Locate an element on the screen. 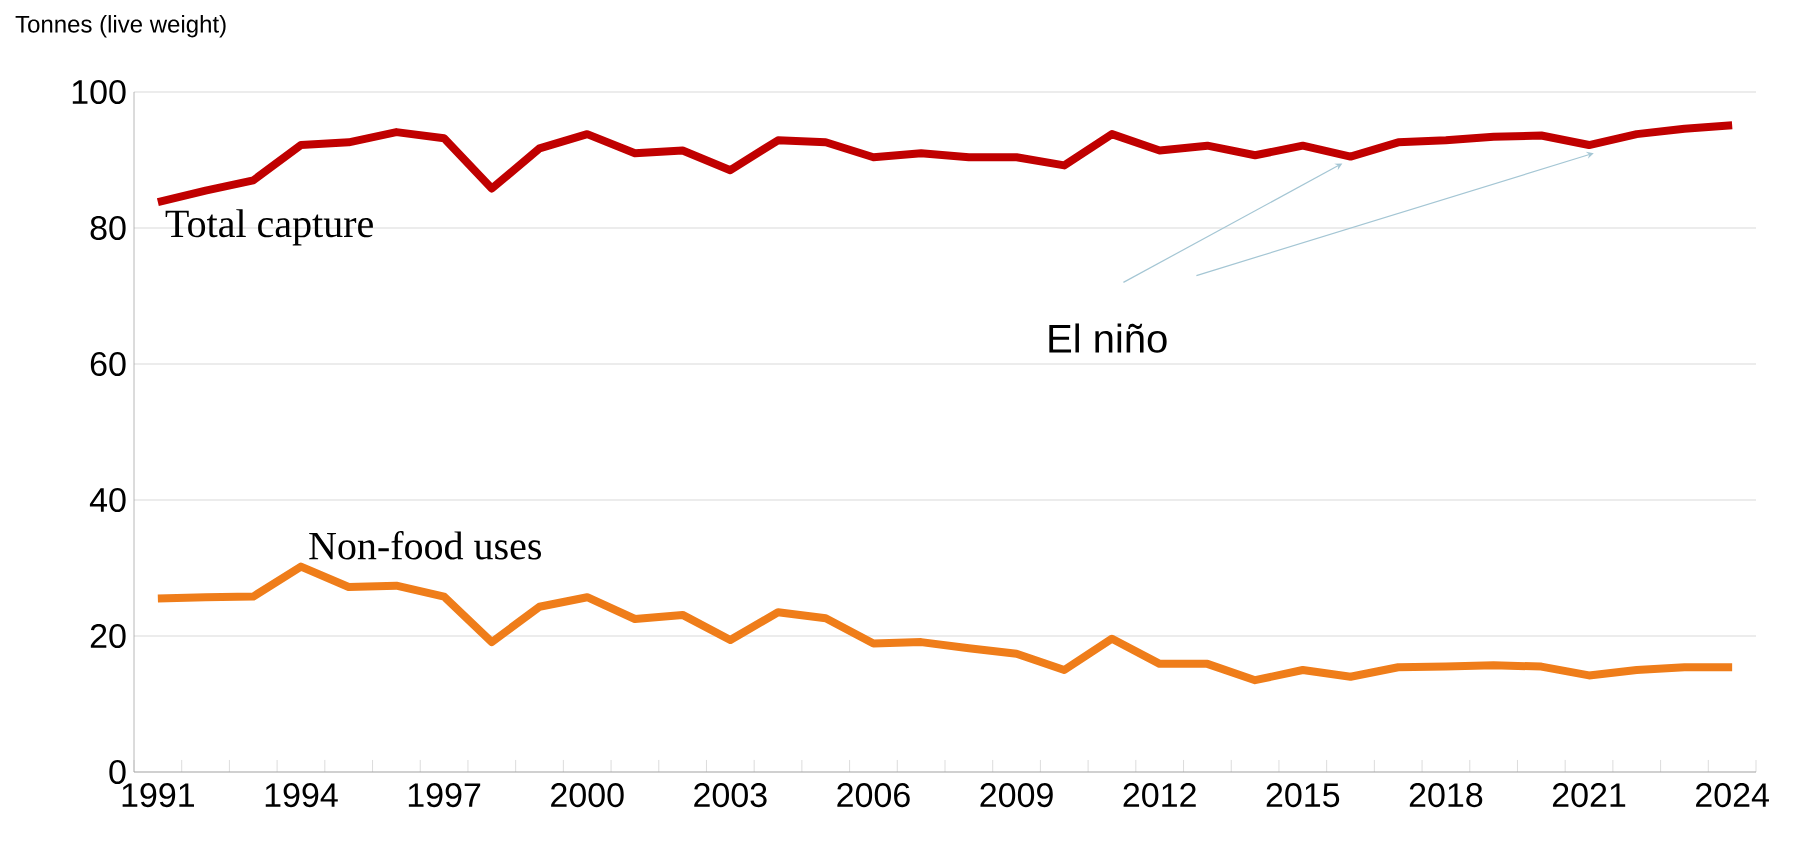 The height and width of the screenshot is (854, 1800). x-tick-label: 2009 is located at coordinates (1016, 795).